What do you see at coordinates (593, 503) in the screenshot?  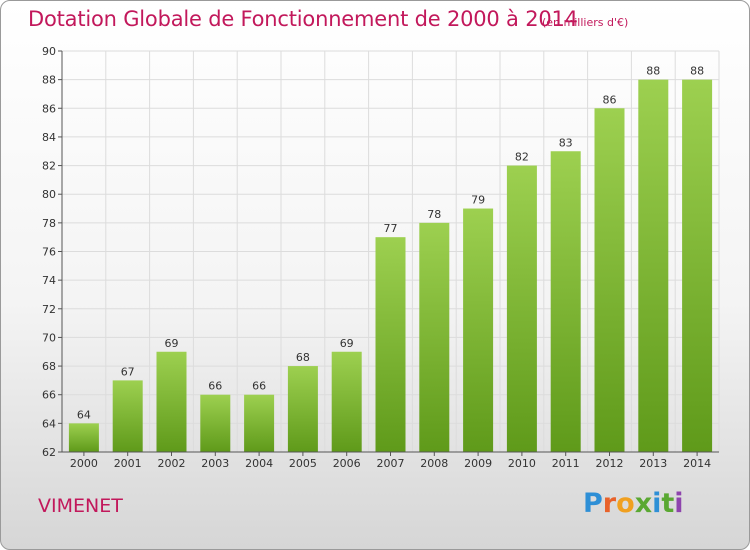 I see `logo-letter: P` at bounding box center [593, 503].